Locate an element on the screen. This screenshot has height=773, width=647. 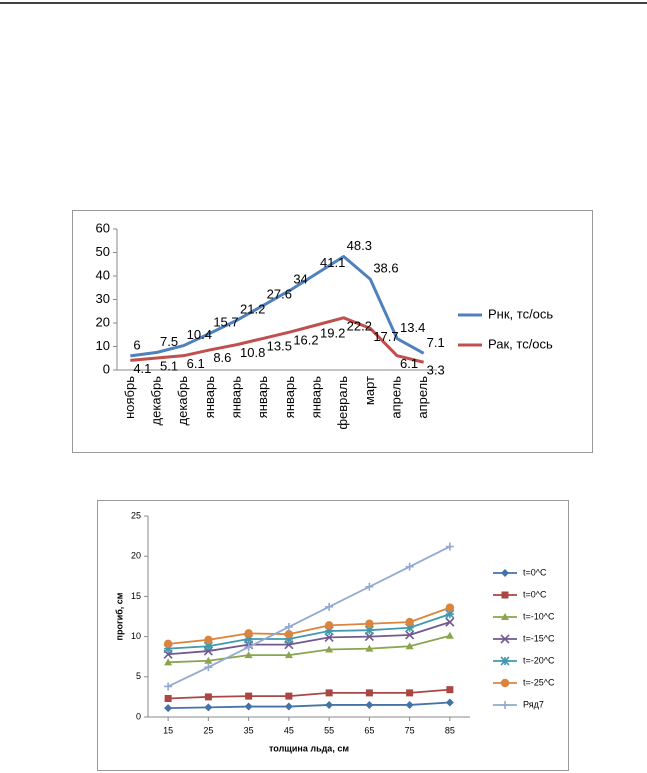
legend-label: t=-15^C is located at coordinates (539, 638).